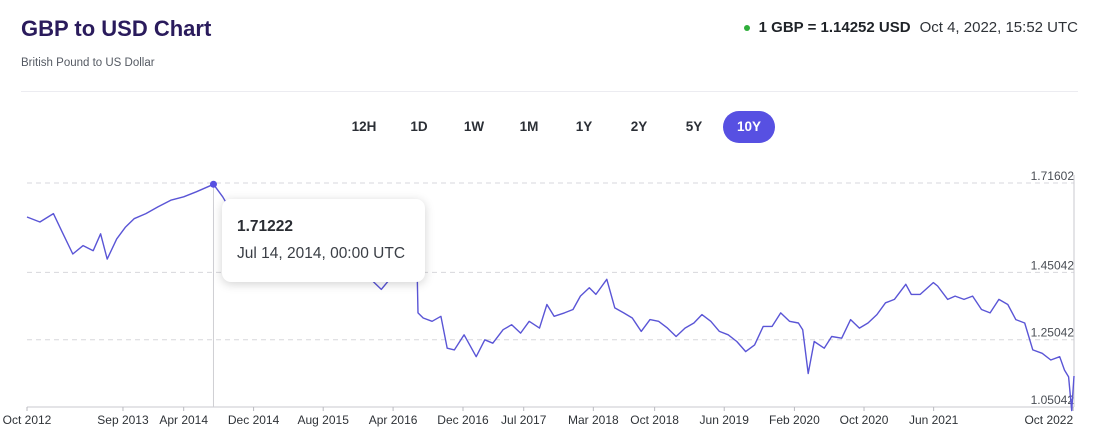 Image resolution: width=1097 pixels, height=442 pixels. I want to click on header-divider, so click(549, 91).